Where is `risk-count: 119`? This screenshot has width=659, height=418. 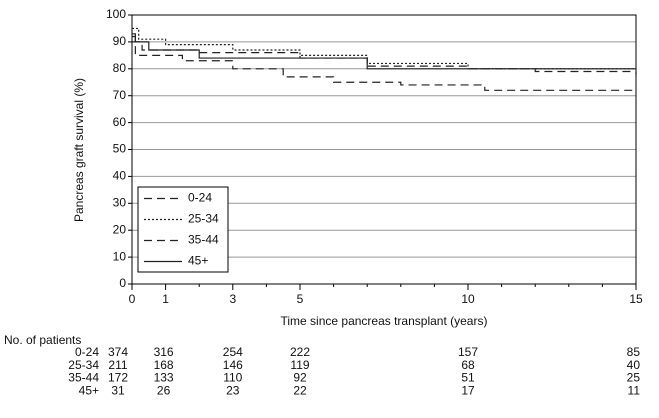 risk-count: 119 is located at coordinates (299, 365).